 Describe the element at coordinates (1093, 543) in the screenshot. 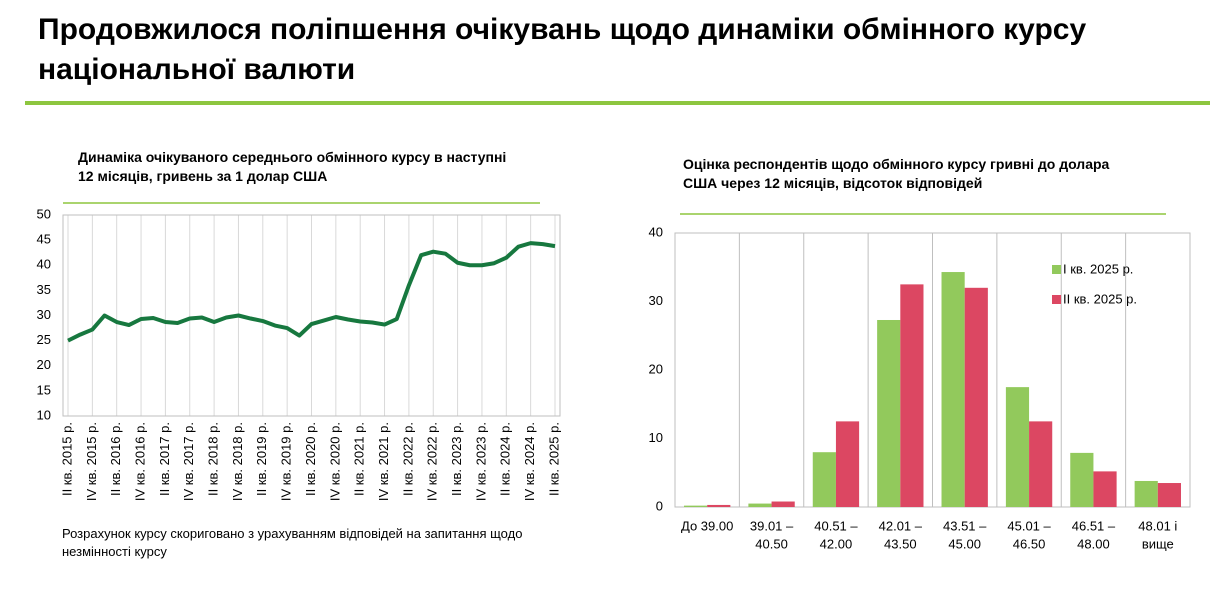

I see `x-tick-label: 48.00` at that location.